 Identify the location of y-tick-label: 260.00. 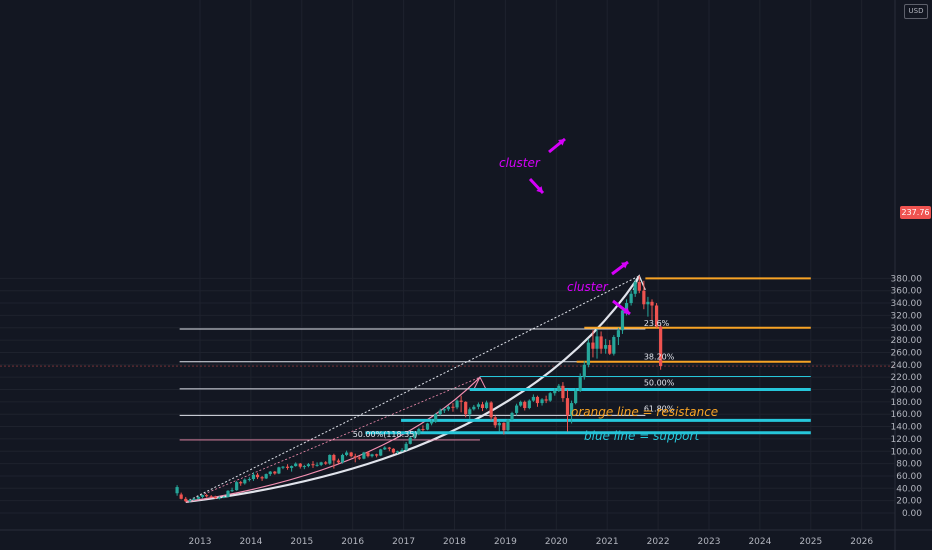
(907, 353).